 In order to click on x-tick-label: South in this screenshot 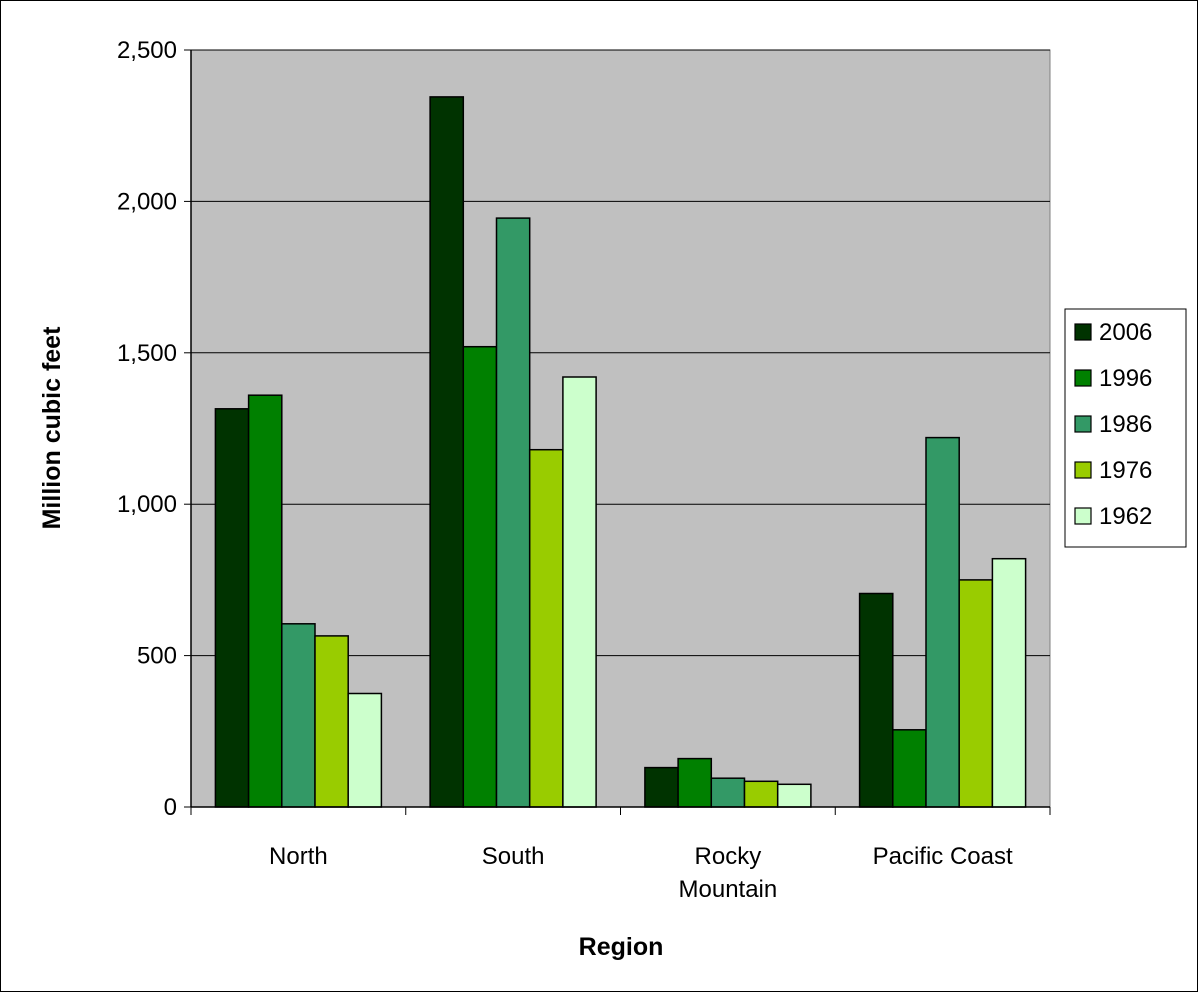, I will do `click(513, 856)`.